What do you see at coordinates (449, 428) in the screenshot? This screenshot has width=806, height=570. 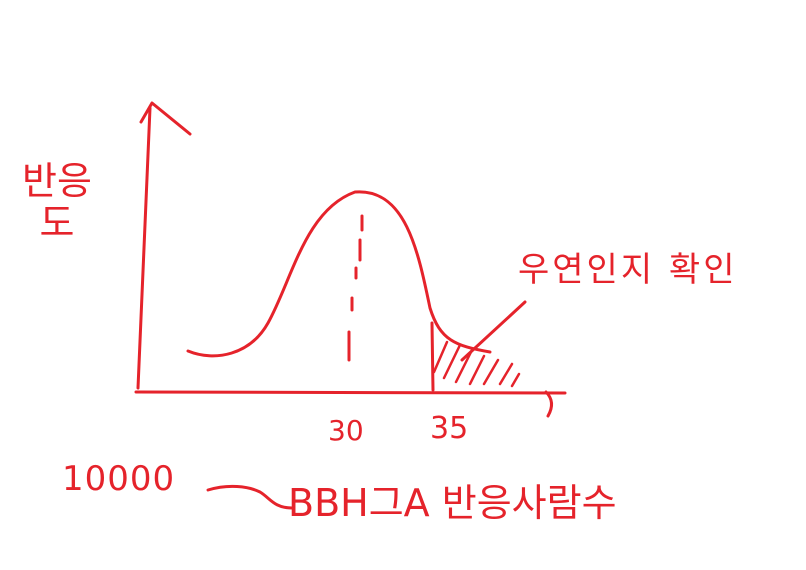 I see `x-tick-35: 35` at bounding box center [449, 428].